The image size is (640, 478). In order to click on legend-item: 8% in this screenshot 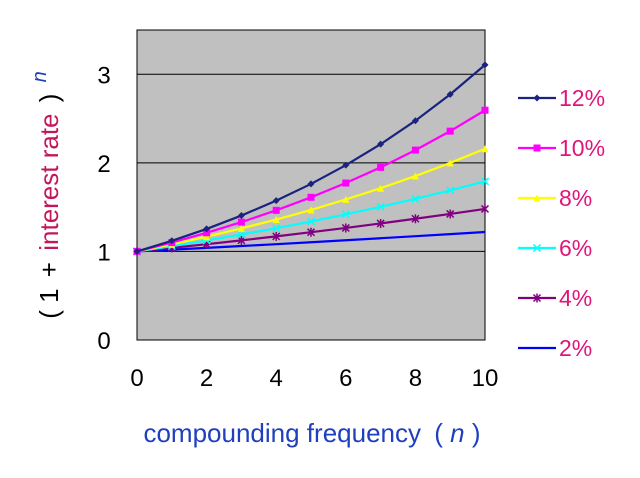, I will do `click(555, 198)`.